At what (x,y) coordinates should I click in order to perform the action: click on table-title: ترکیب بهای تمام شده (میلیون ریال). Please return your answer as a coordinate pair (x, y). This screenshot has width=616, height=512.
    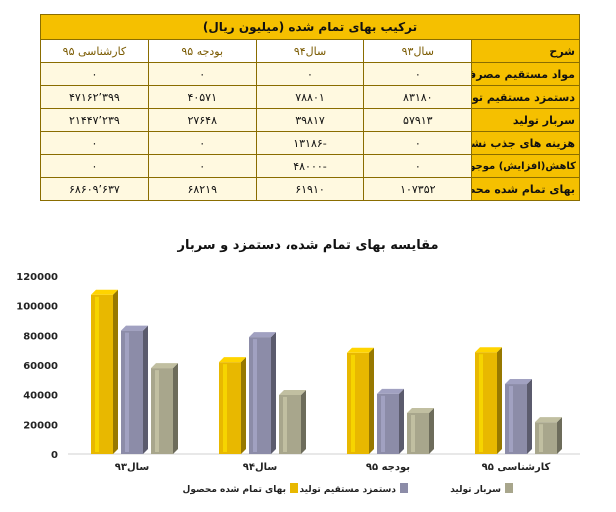
    Looking at the image, I should click on (310, 27).